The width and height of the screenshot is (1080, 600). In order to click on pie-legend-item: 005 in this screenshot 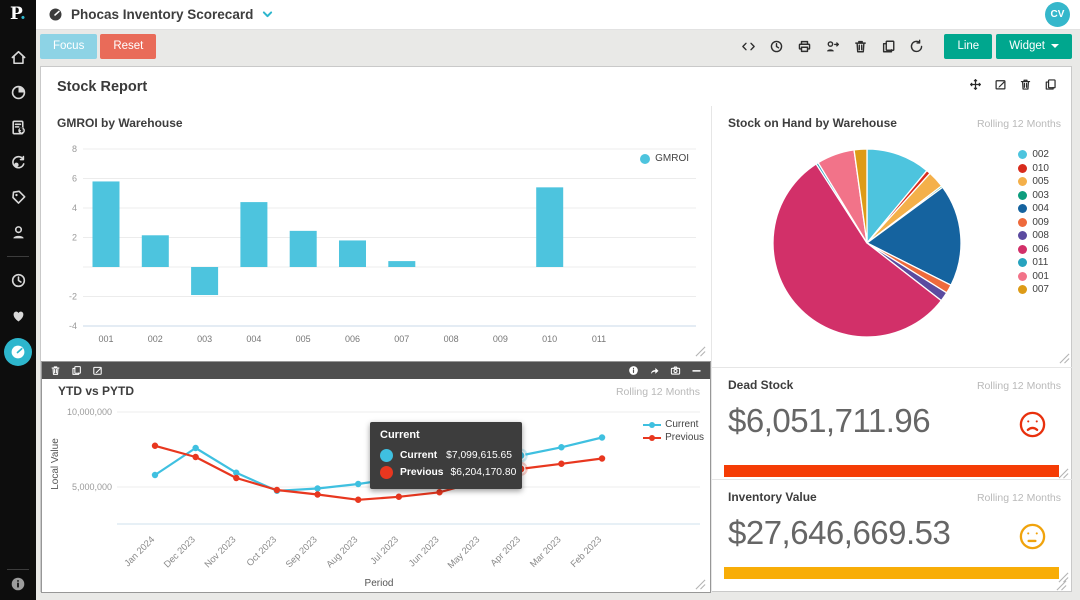, I will do `click(1033, 182)`.